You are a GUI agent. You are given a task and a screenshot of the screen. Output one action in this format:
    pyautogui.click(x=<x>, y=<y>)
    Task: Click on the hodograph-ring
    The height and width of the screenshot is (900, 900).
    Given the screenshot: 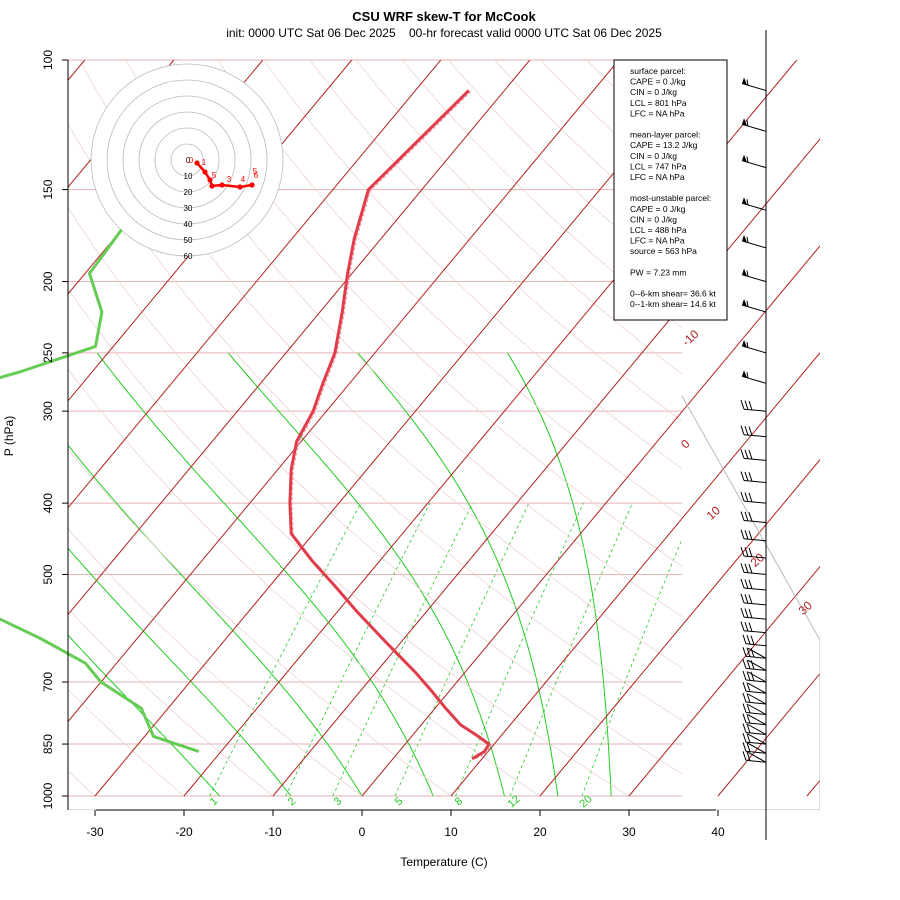 What is the action you would take?
    pyautogui.click(x=187, y=160)
    